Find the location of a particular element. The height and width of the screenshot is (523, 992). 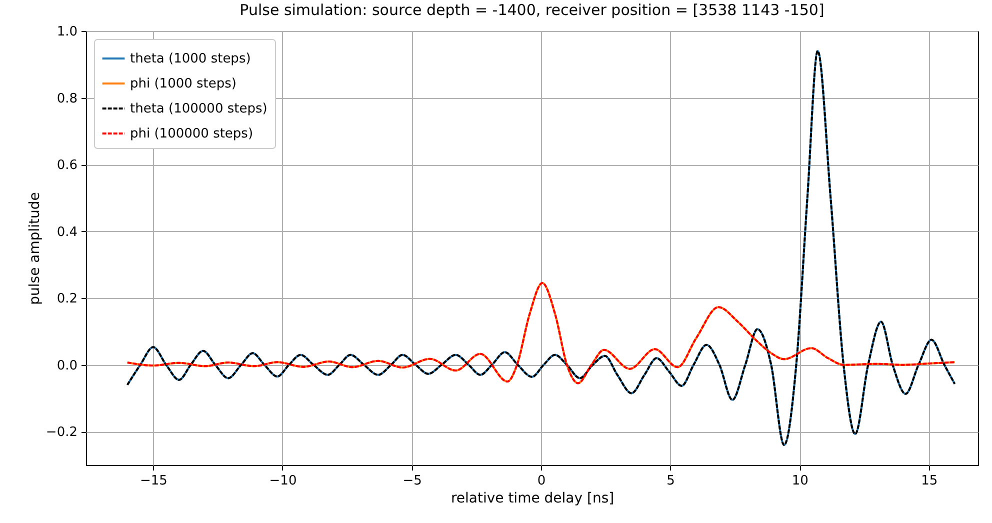

legend-label: theta (100000 steps) is located at coordinates (199, 109).